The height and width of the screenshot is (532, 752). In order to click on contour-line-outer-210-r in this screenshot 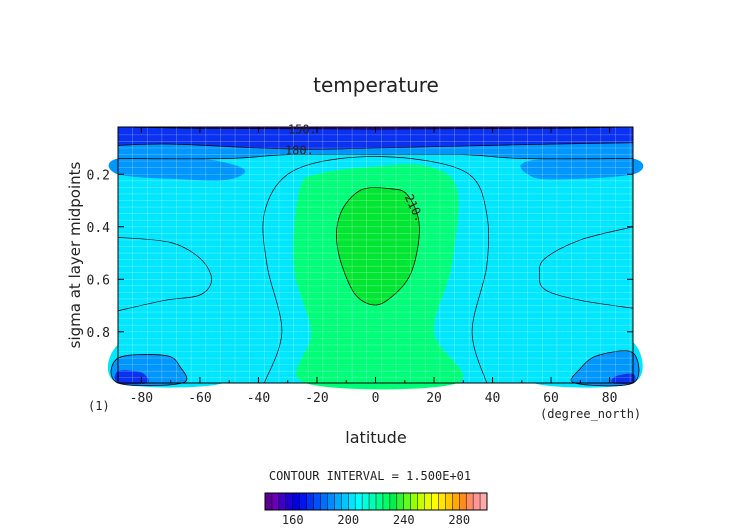, I will do `click(586, 267)`.